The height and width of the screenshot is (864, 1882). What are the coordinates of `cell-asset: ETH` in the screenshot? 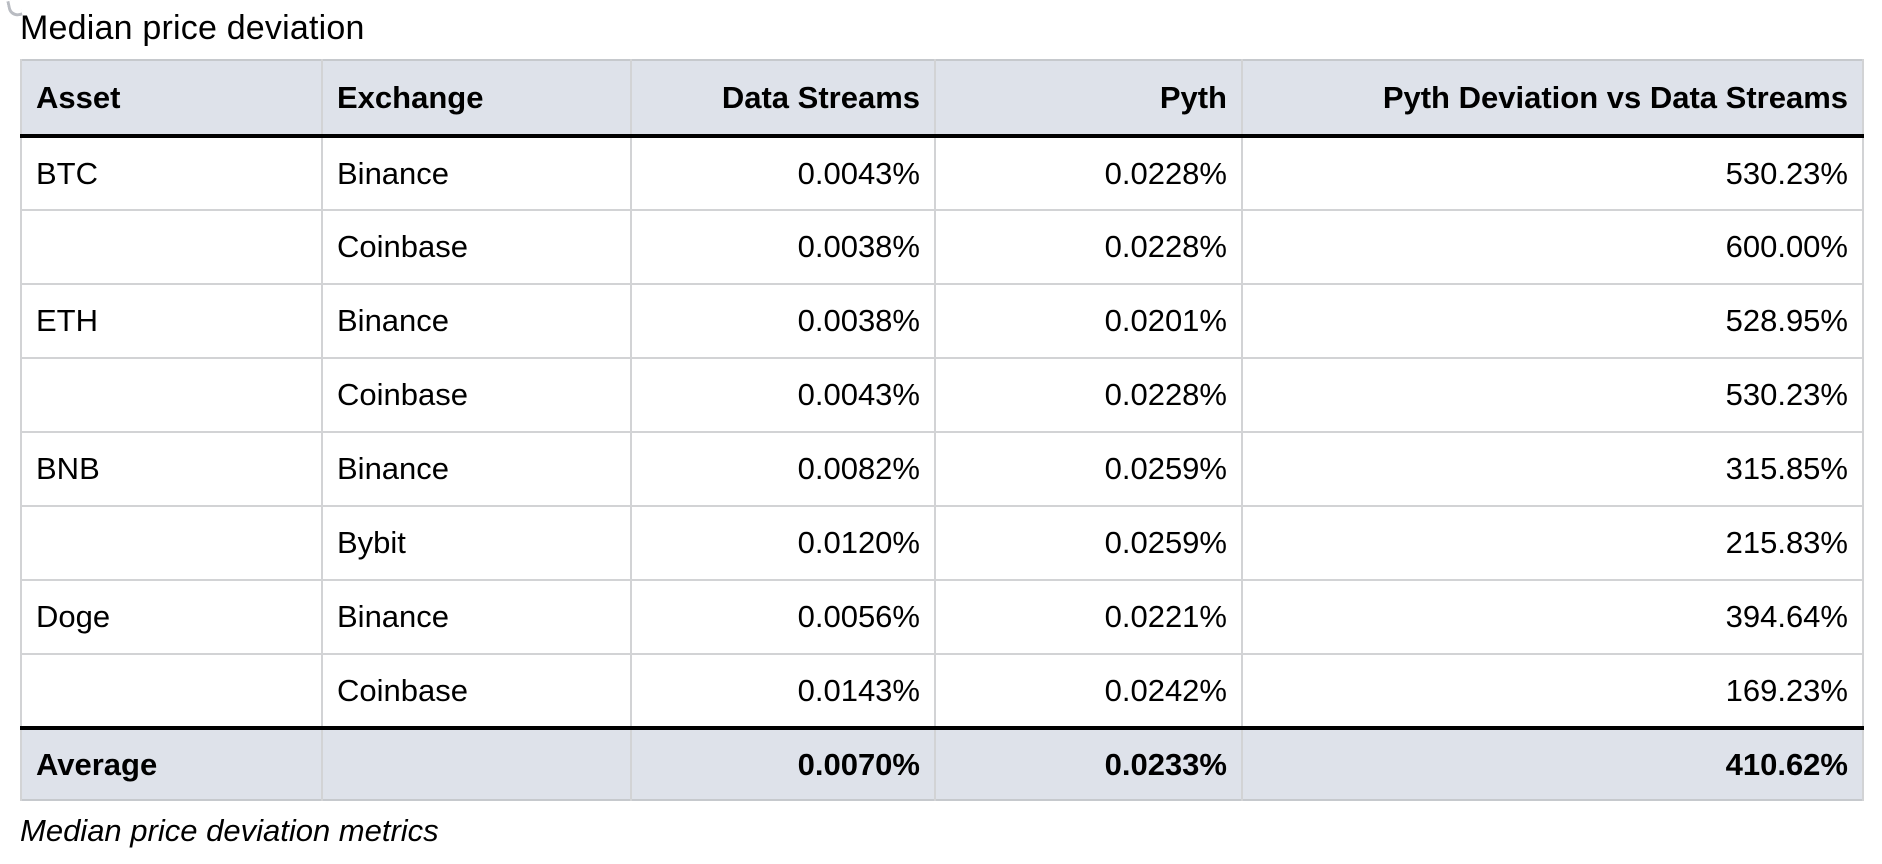 It's located at (171, 320).